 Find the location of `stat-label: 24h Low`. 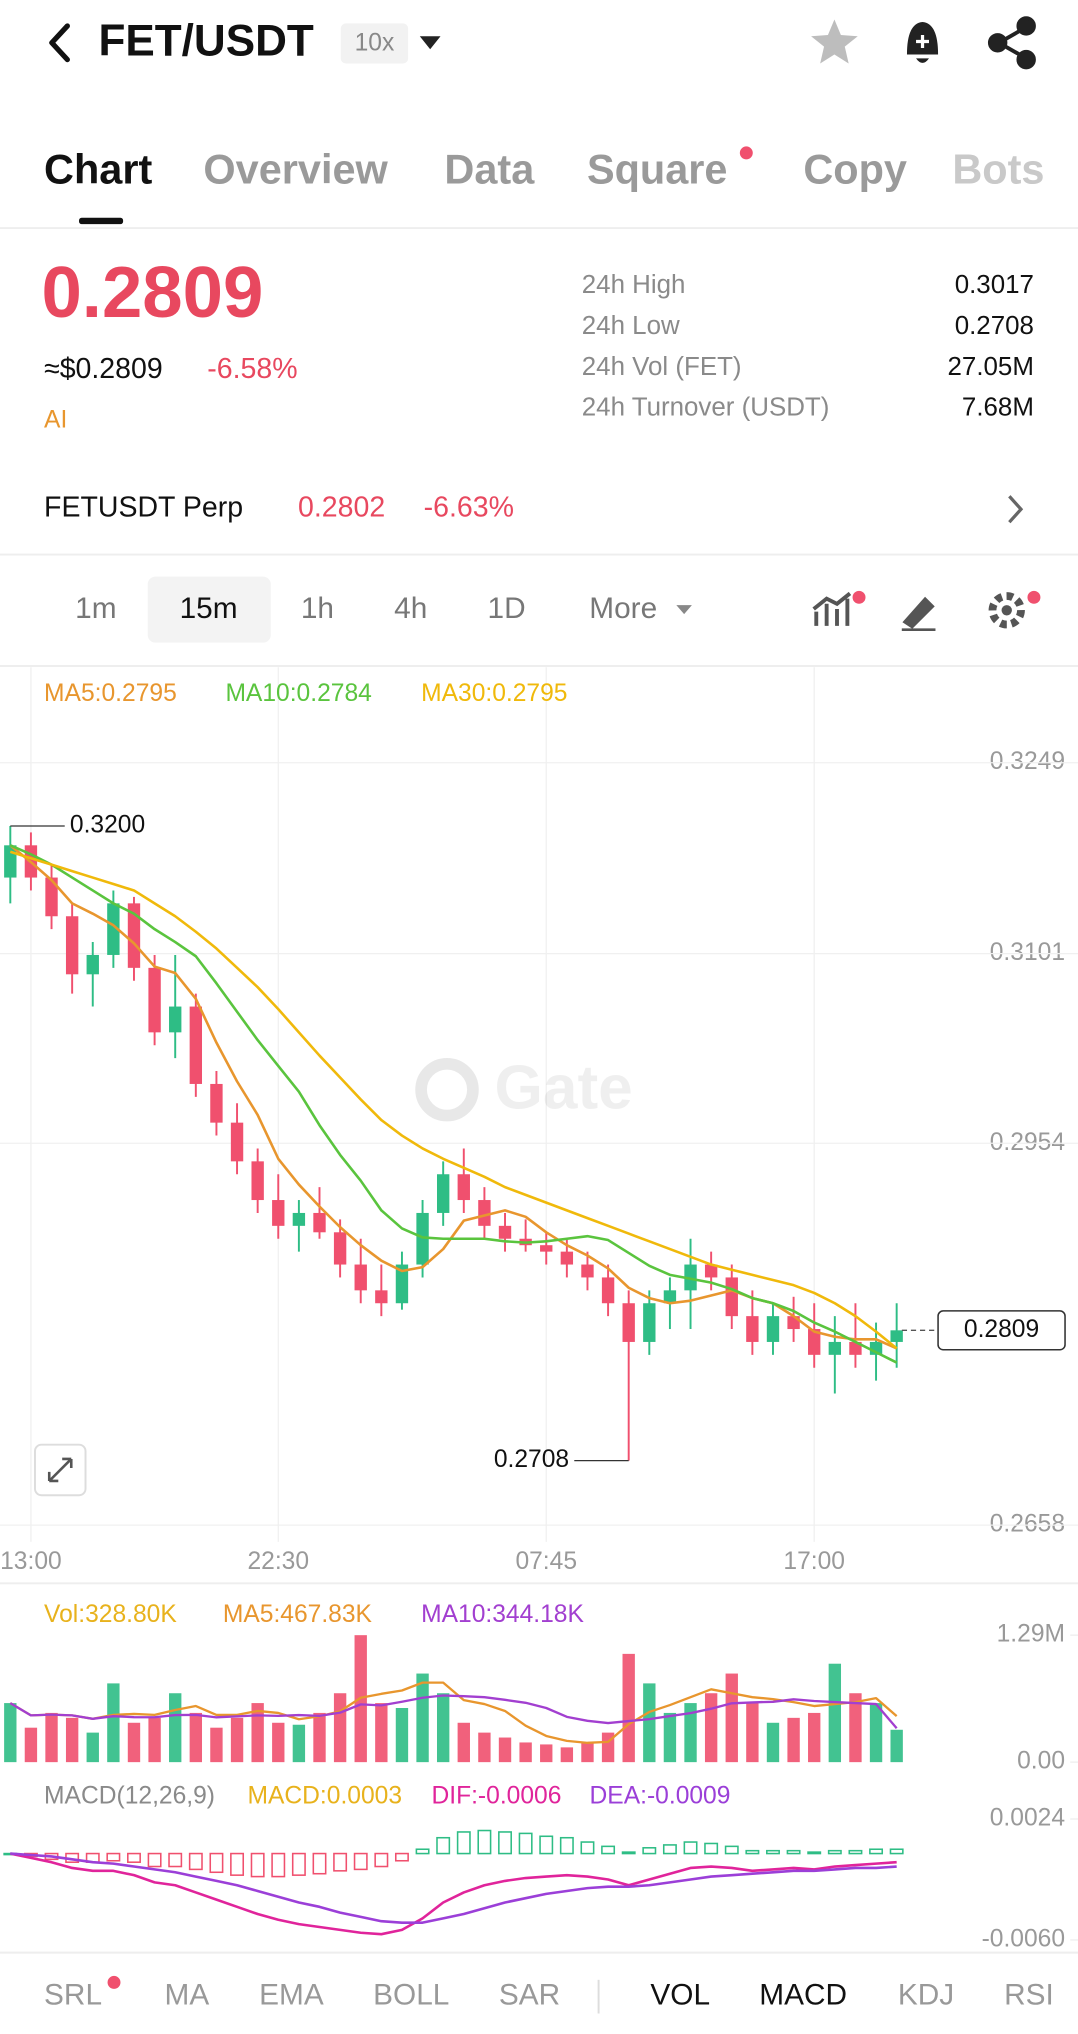

stat-label: 24h Low is located at coordinates (631, 326).